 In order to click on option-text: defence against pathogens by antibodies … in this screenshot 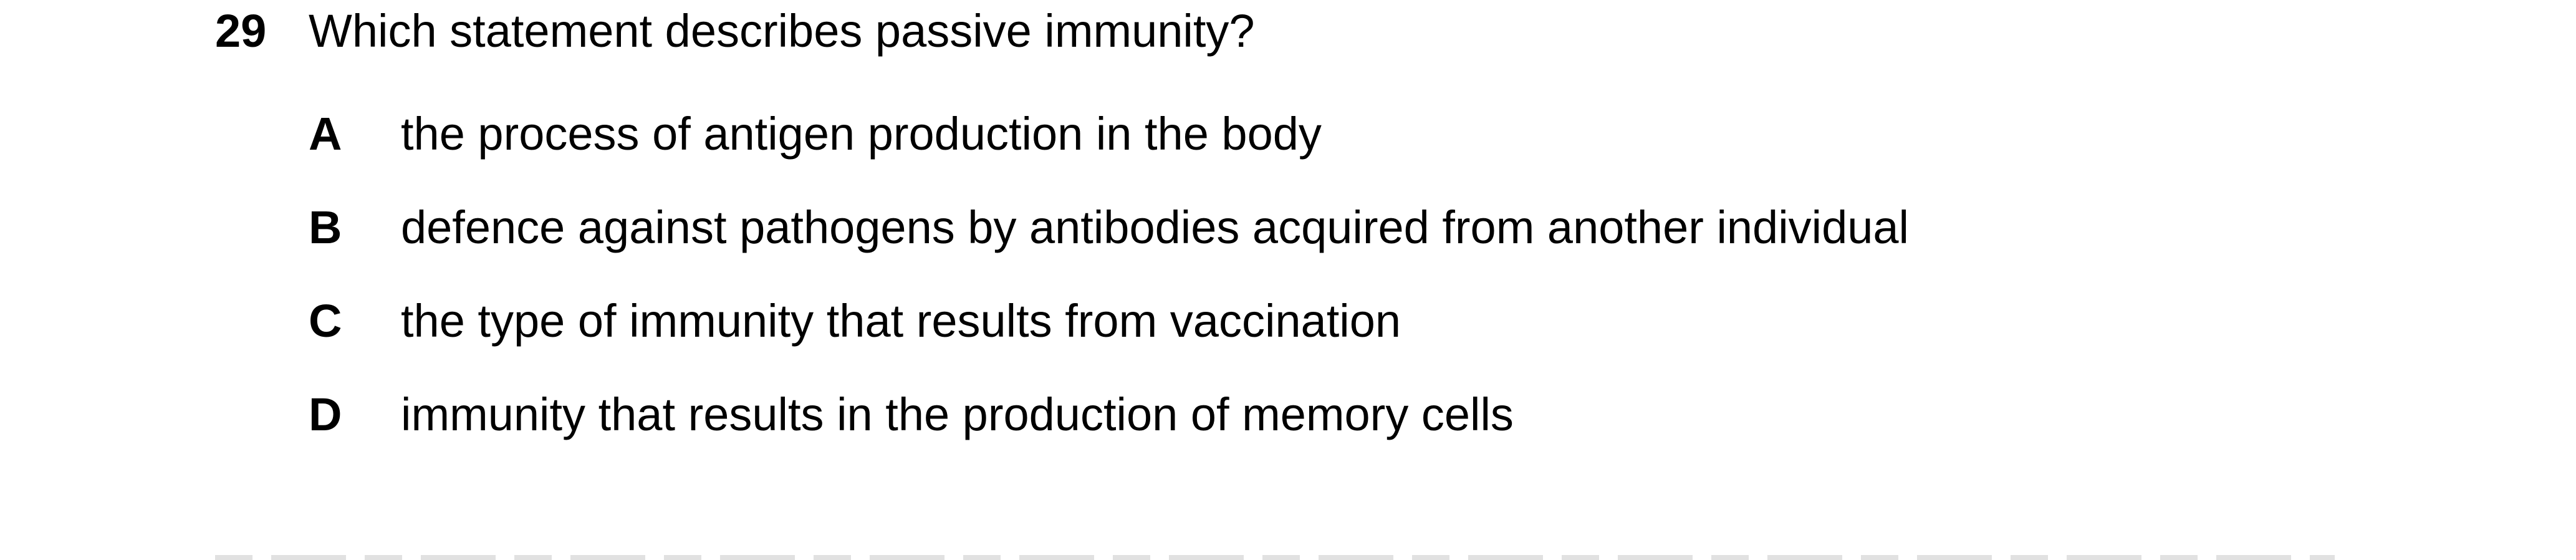, I will do `click(1155, 227)`.